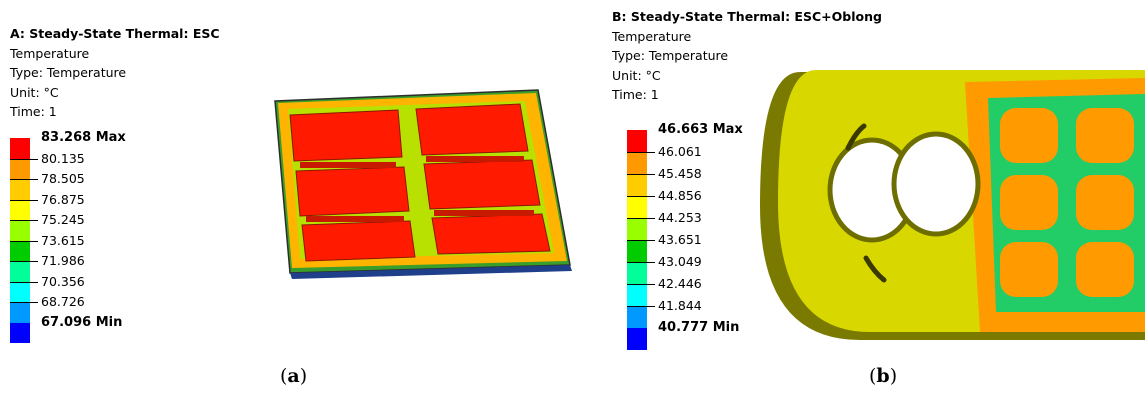 Image resolution: width=1145 pixels, height=400 pixels. Describe the element at coordinates (747, 16) in the screenshot. I see `result-title-b: B: Steady-State Thermal: ESC+Oblong` at that location.